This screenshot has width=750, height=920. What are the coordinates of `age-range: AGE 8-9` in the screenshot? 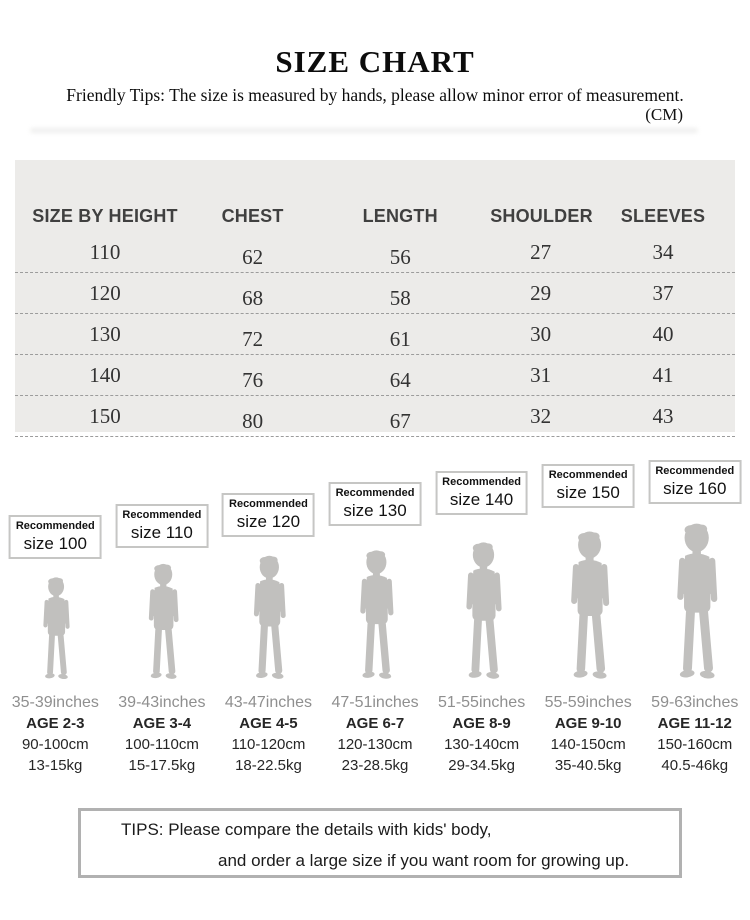 It's located at (481, 723).